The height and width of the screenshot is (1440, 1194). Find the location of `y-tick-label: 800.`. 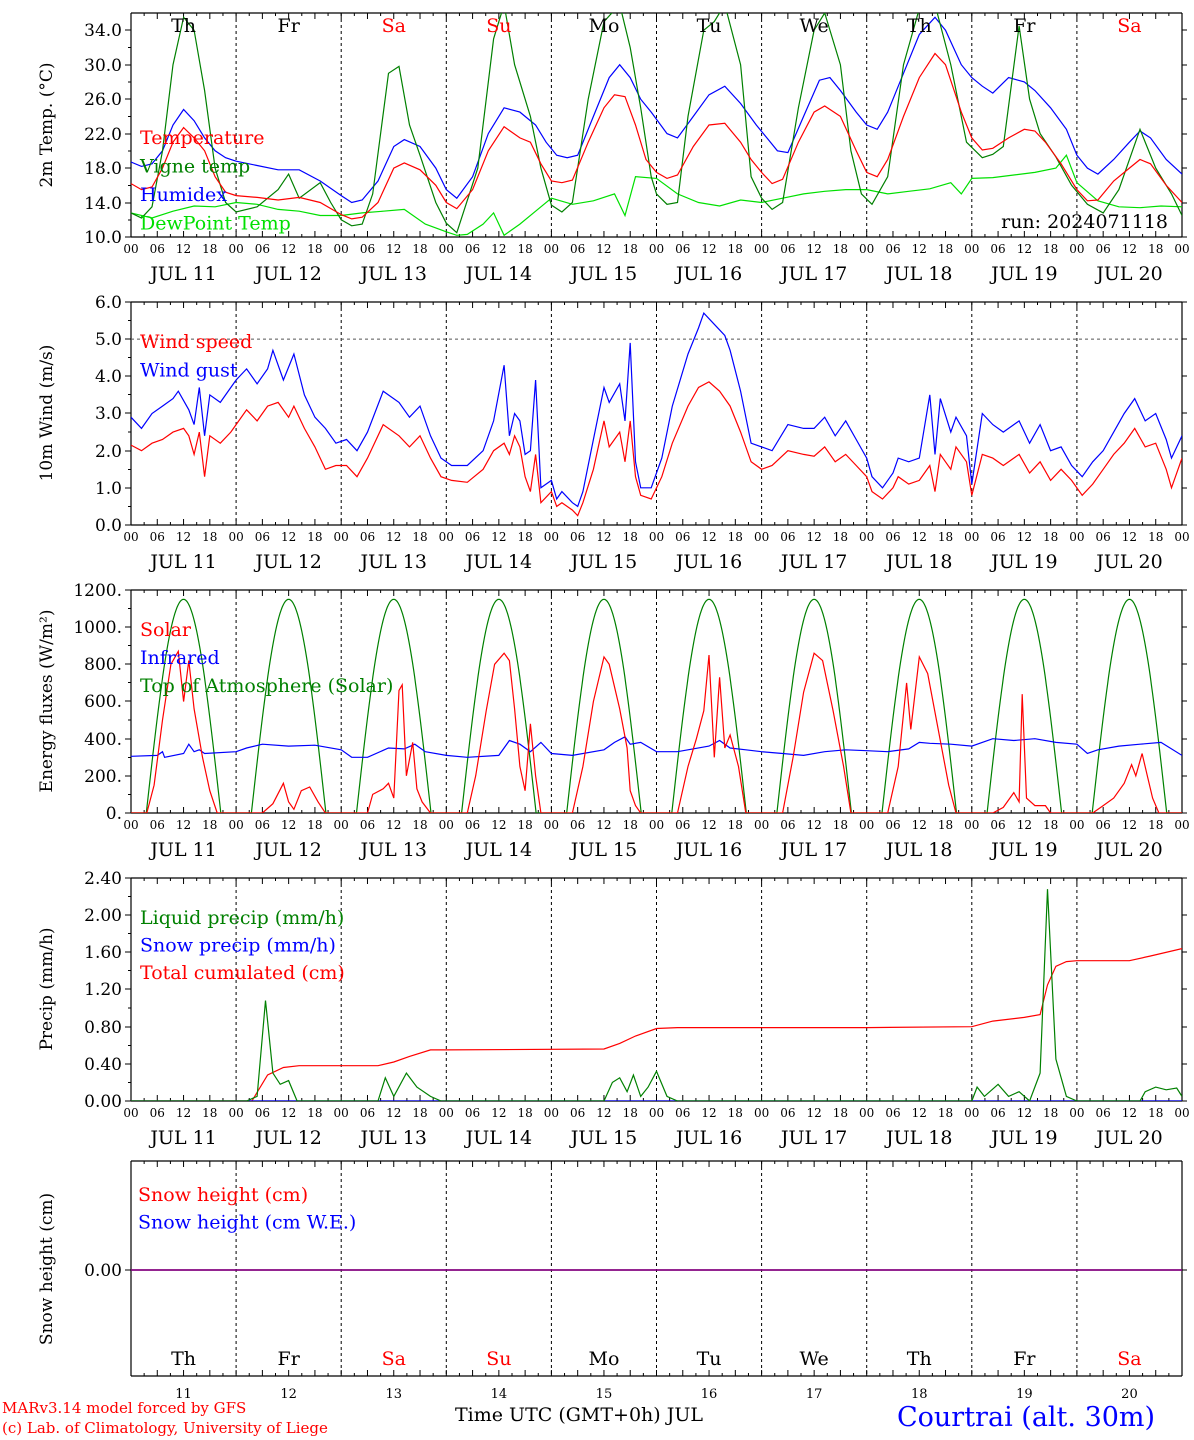

y-tick-label: 800. is located at coordinates (103, 665).